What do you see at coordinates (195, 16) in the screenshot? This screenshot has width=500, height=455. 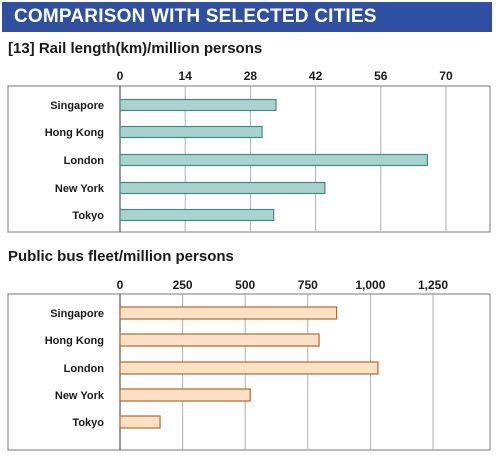 I see `header-title: COMPARISON WITH SELECTED CITIES` at bounding box center [195, 16].